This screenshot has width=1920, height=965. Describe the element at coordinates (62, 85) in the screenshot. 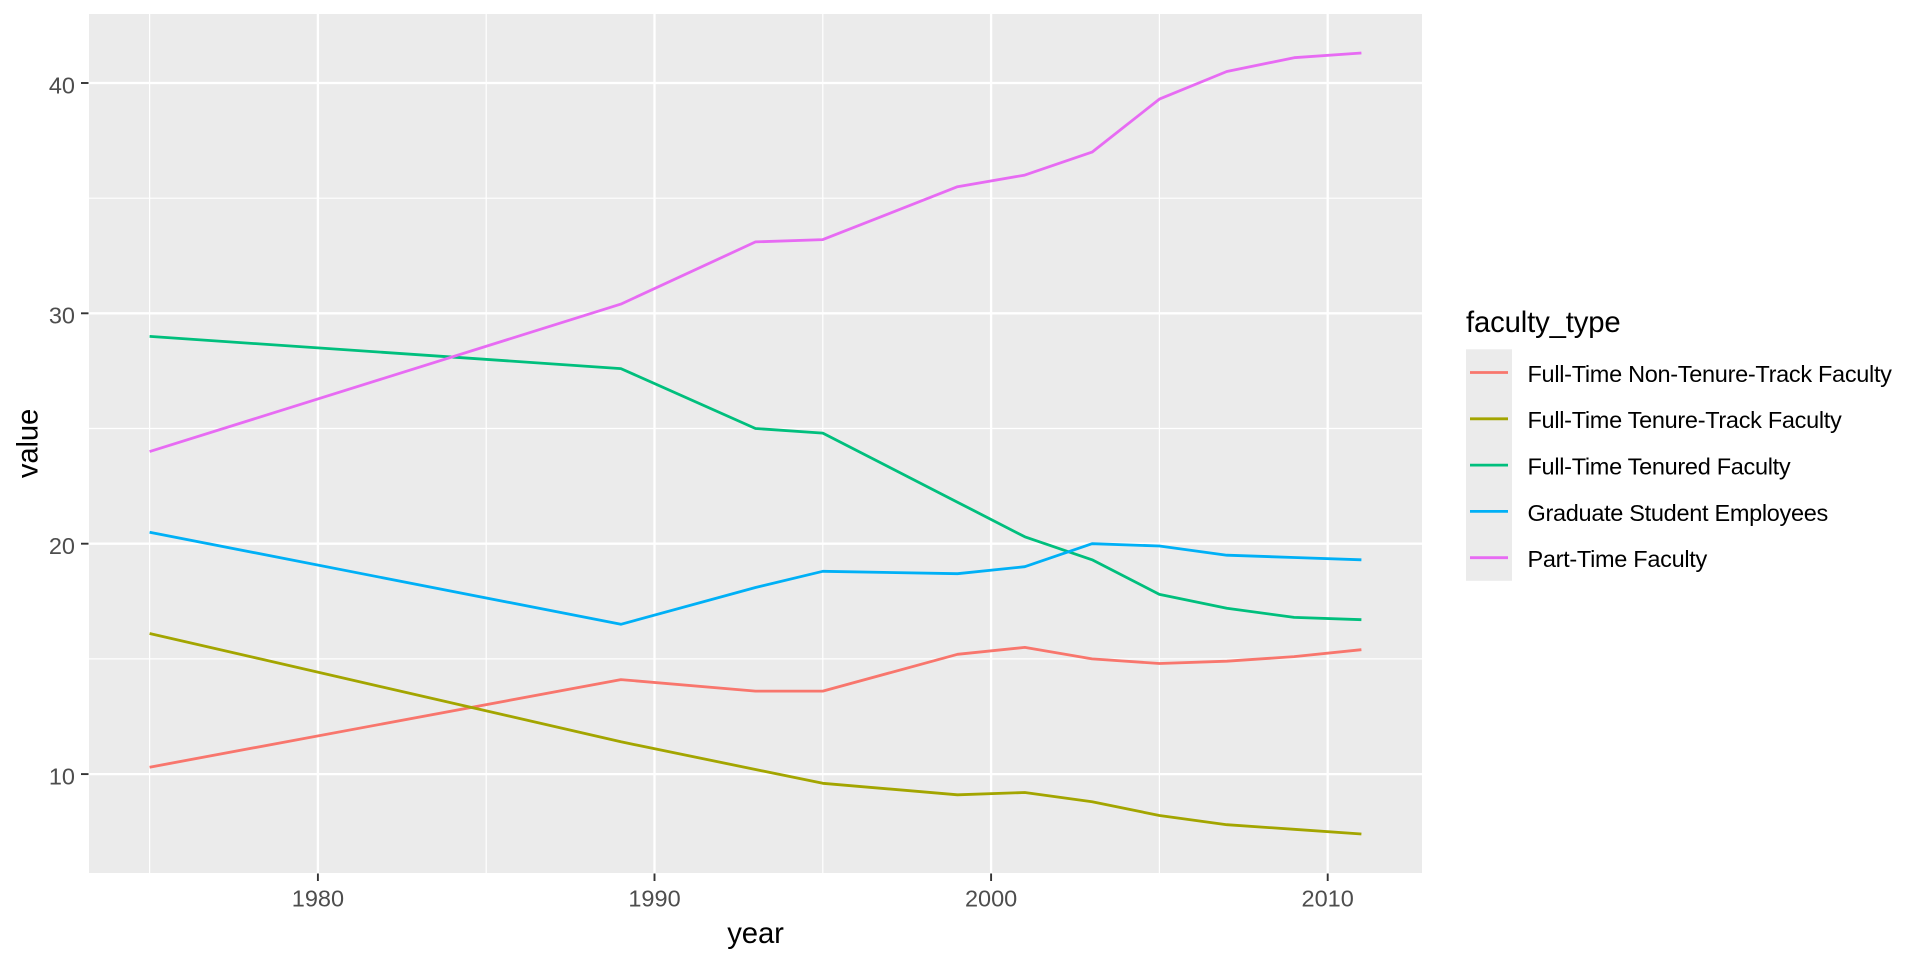

I see `svg-text: 40` at that location.